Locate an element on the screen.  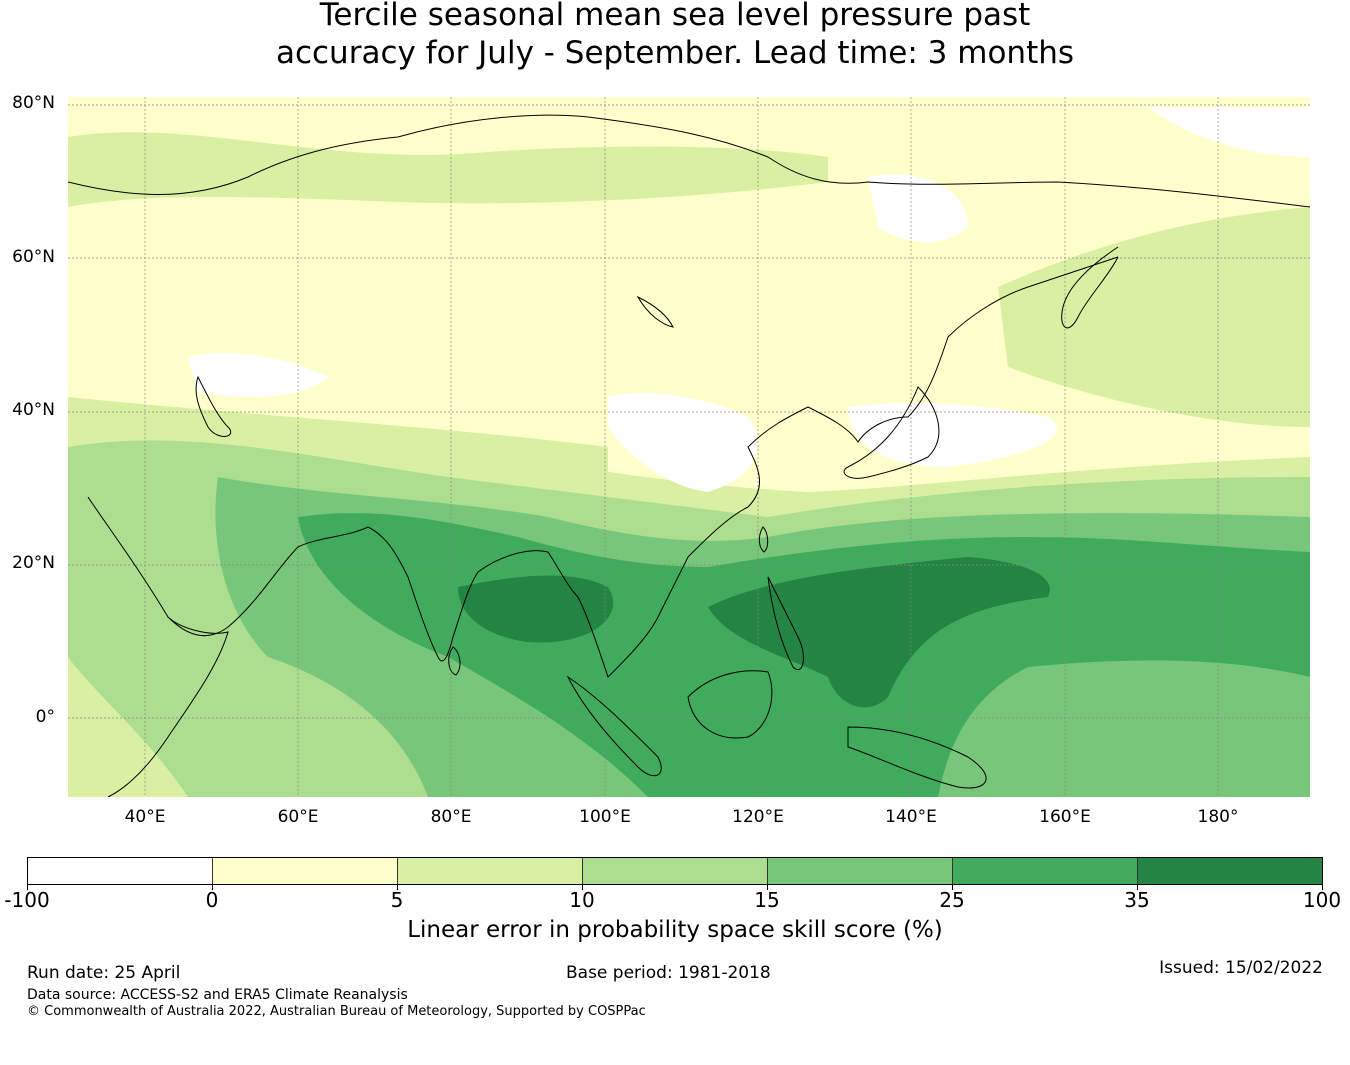
colorbar-tick-10: 10 is located at coordinates (582, 900).